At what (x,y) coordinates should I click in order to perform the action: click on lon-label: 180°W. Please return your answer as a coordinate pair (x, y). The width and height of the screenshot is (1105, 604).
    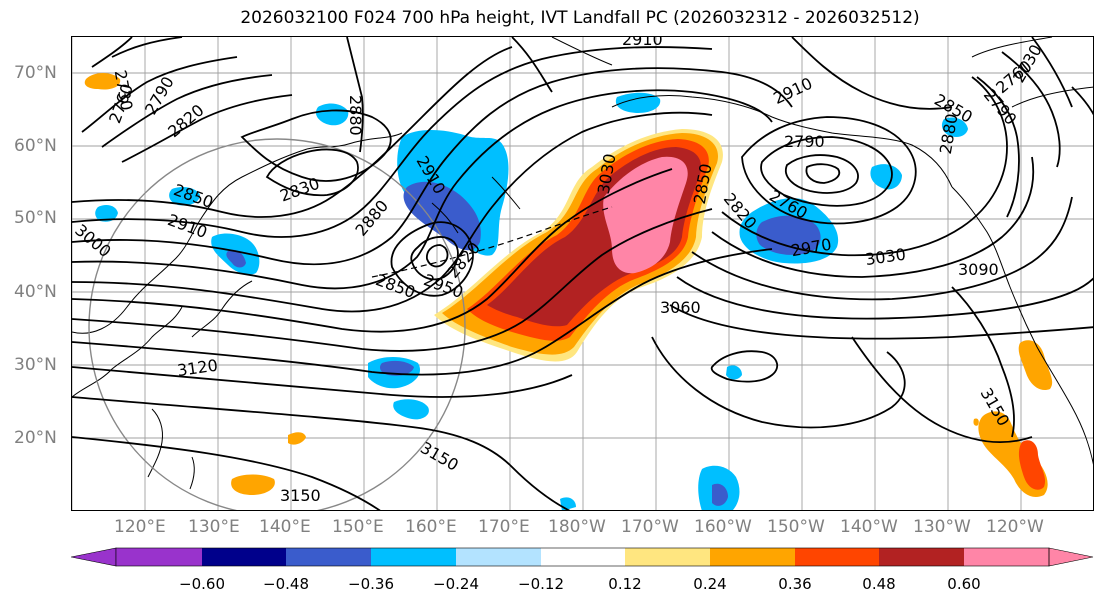
    Looking at the image, I should click on (577, 527).